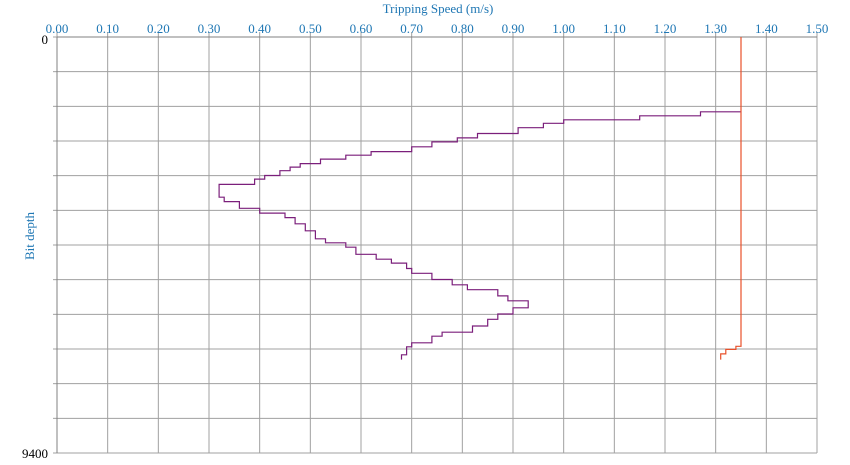 This screenshot has height=465, width=850. I want to click on x-tick-label: 1.00, so click(563, 28).